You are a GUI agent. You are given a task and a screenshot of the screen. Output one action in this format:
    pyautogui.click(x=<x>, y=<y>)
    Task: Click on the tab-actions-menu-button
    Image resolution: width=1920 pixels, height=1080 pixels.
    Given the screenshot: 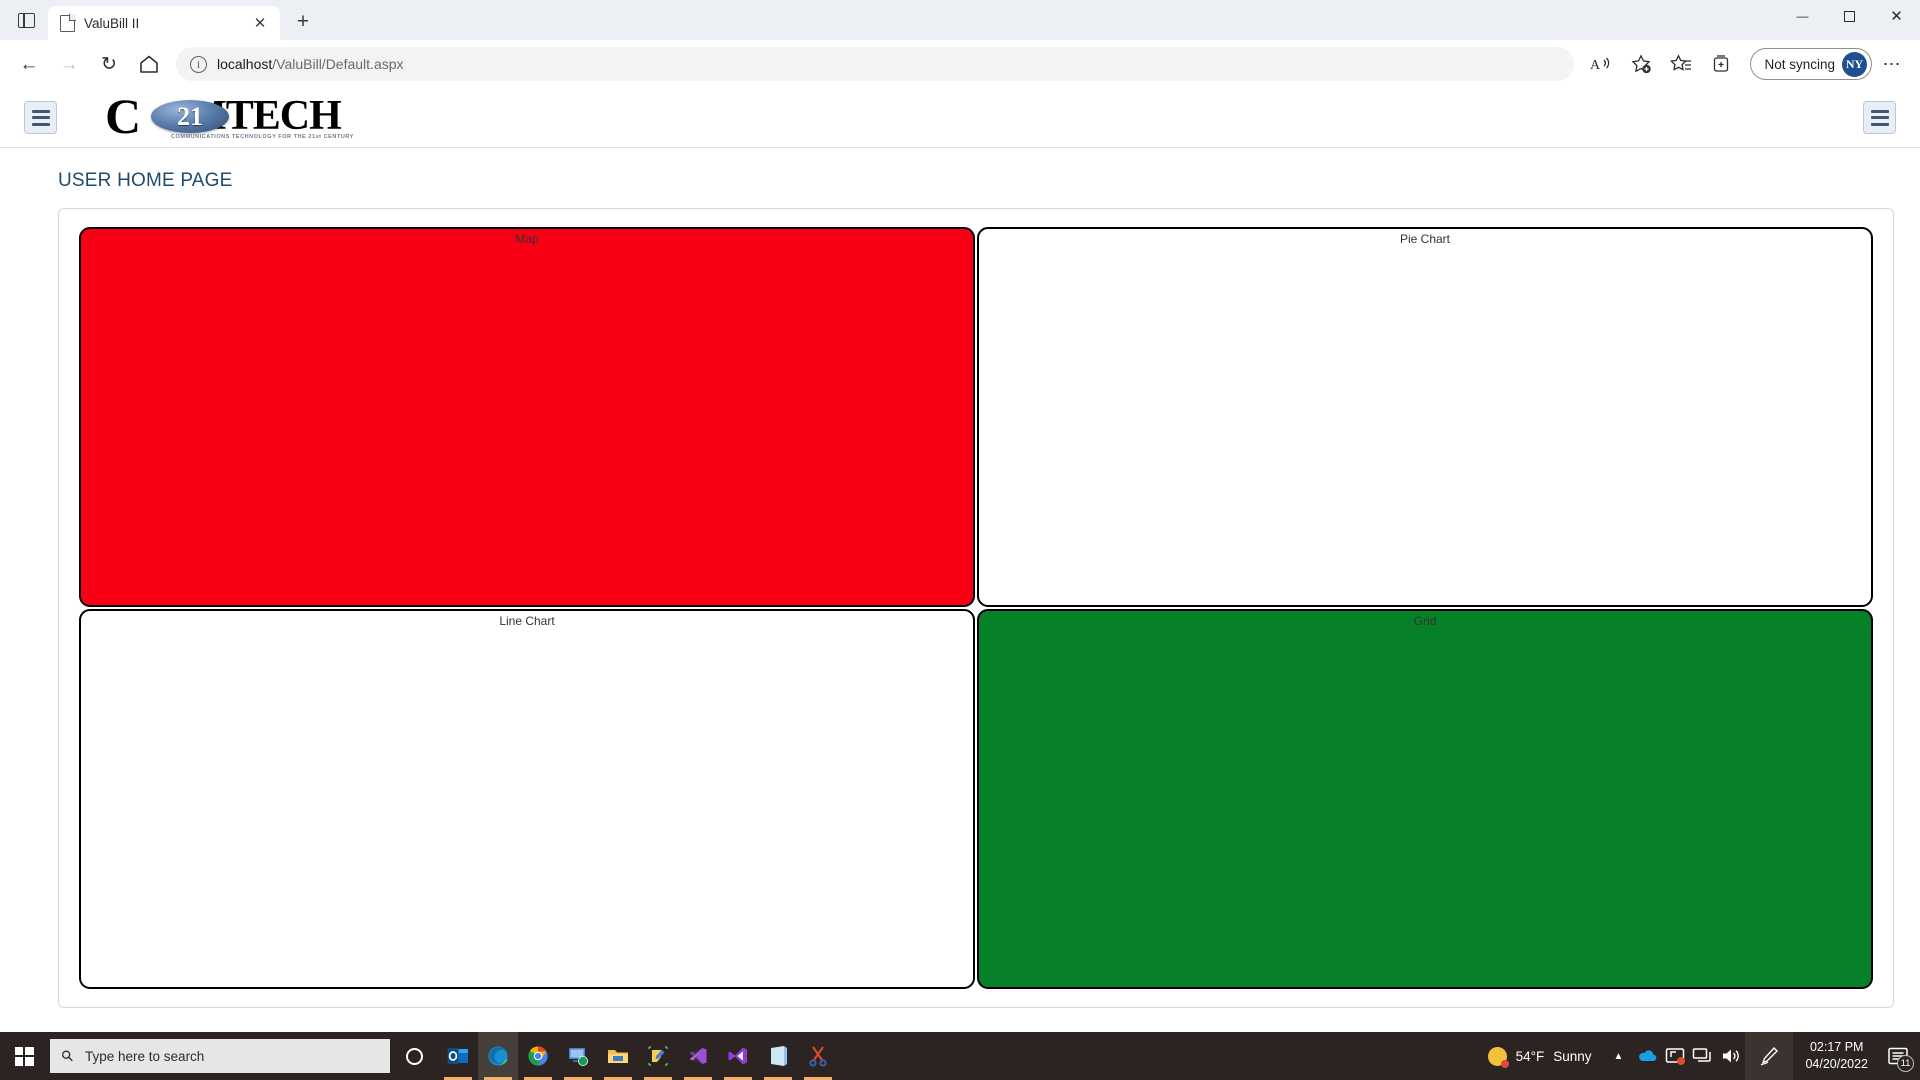 What is the action you would take?
    pyautogui.click(x=26, y=20)
    